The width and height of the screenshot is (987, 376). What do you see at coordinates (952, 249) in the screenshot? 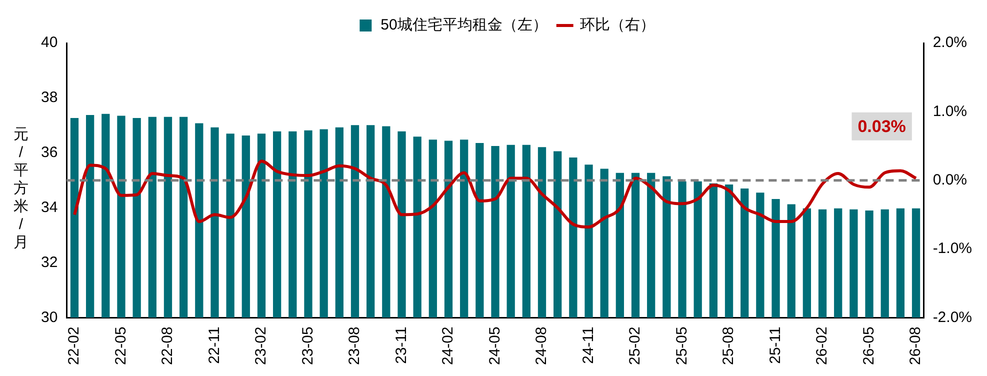
I see `y2-tick-label: -1.0%` at bounding box center [952, 249].